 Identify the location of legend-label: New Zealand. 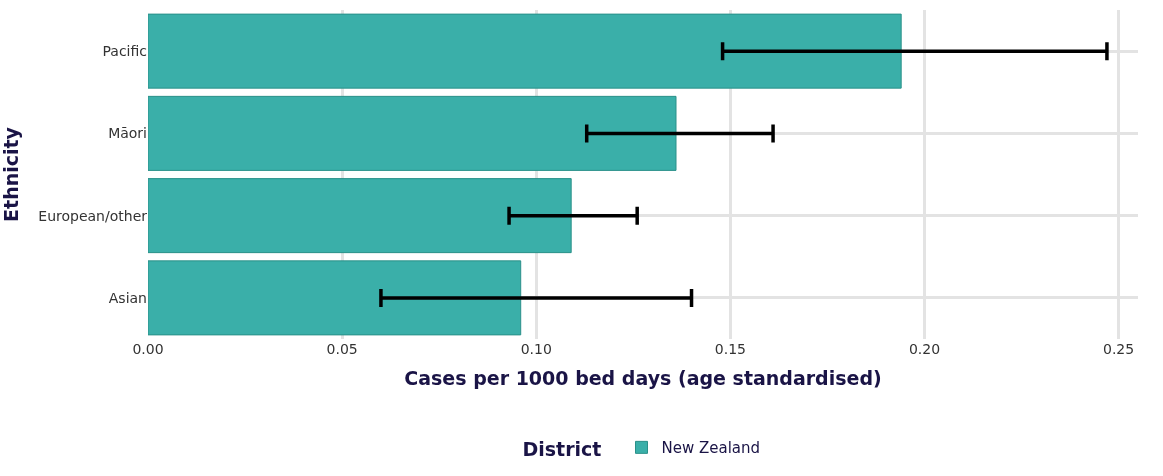
(711, 448).